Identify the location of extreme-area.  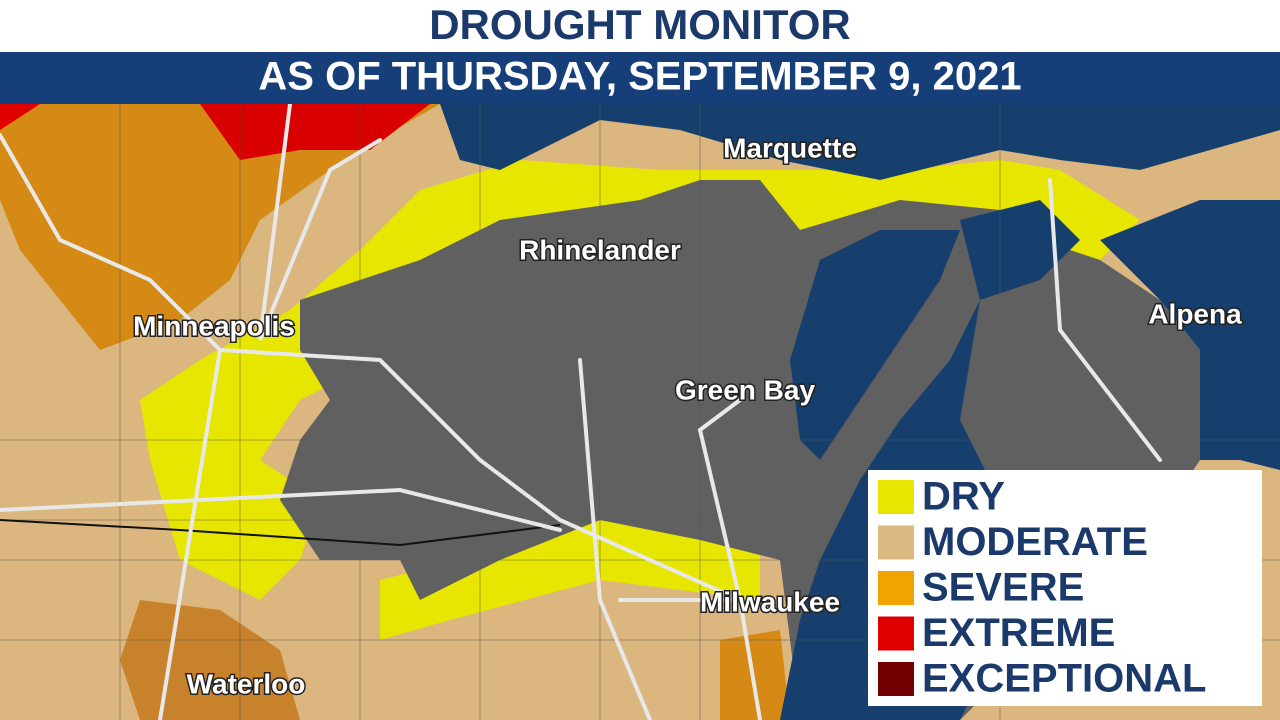
(20, 117).